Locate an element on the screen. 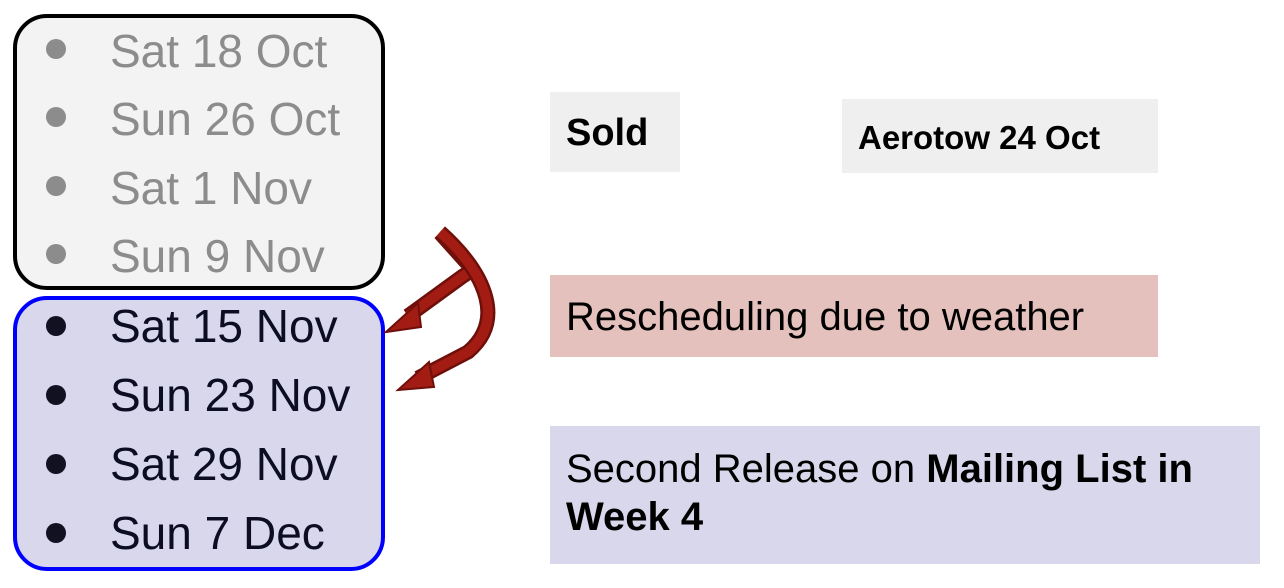 The height and width of the screenshot is (588, 1284). rescheduling-label: Rescheduling due to weather is located at coordinates (854, 316).